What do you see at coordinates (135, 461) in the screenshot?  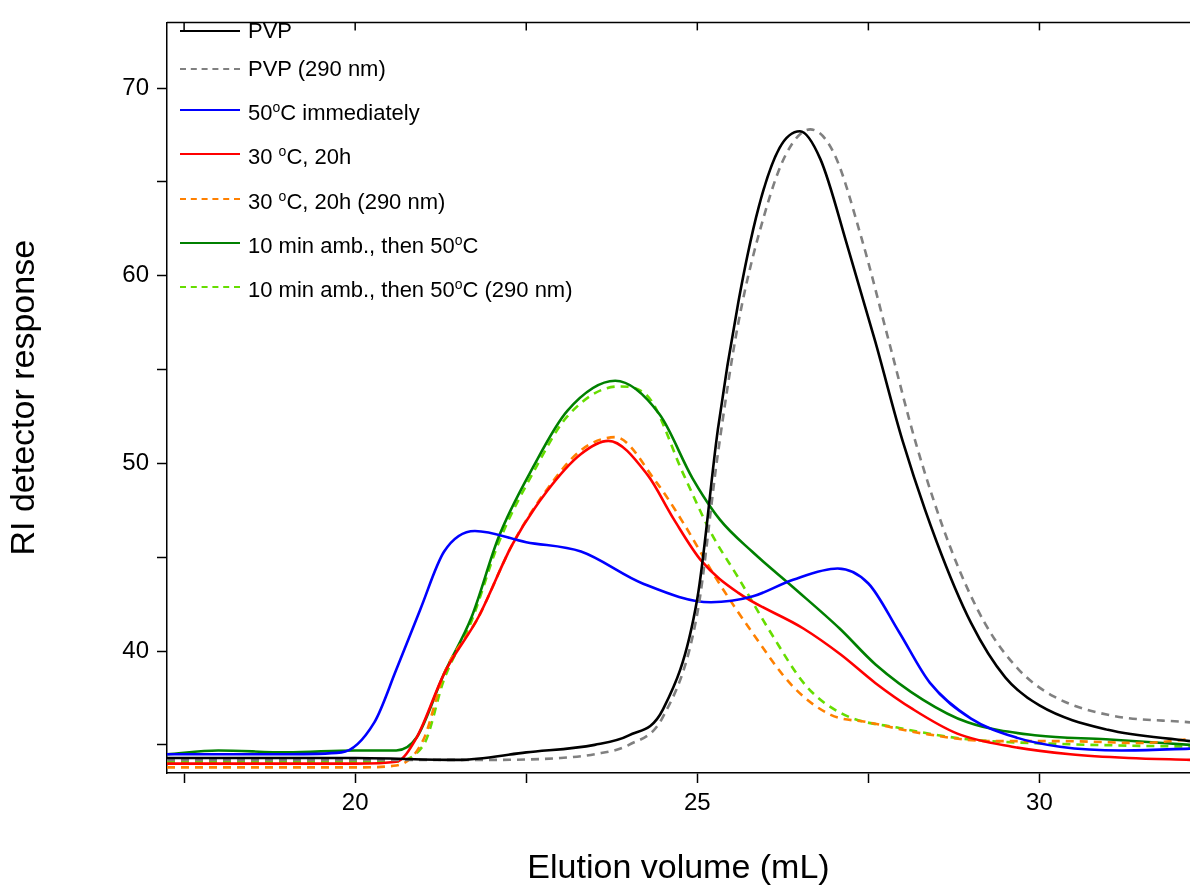 I see `y-tick-label: 50` at bounding box center [135, 461].